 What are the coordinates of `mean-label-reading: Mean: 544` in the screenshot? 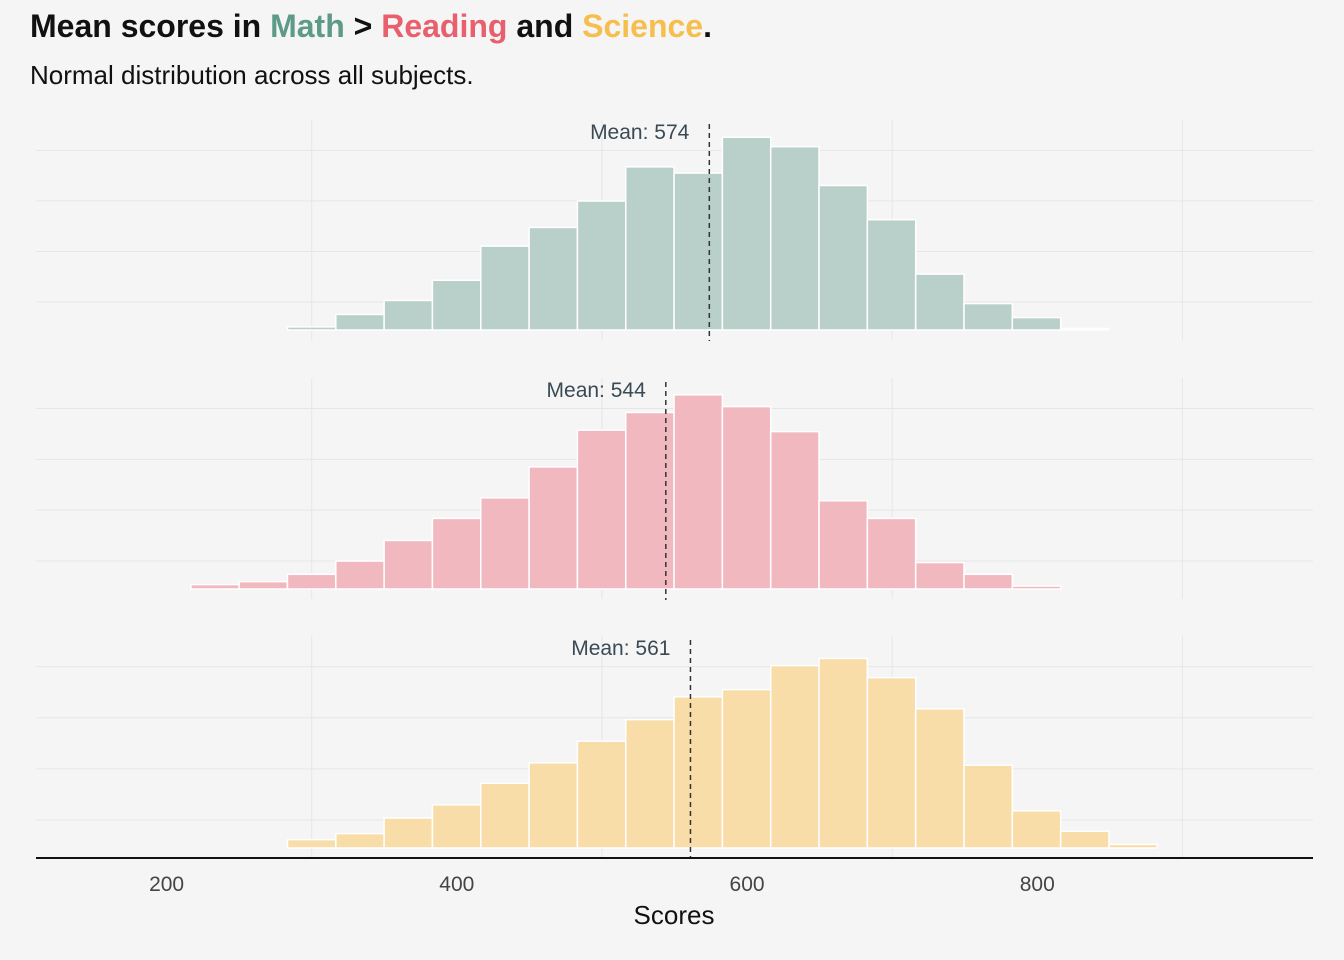 It's located at (597, 390).